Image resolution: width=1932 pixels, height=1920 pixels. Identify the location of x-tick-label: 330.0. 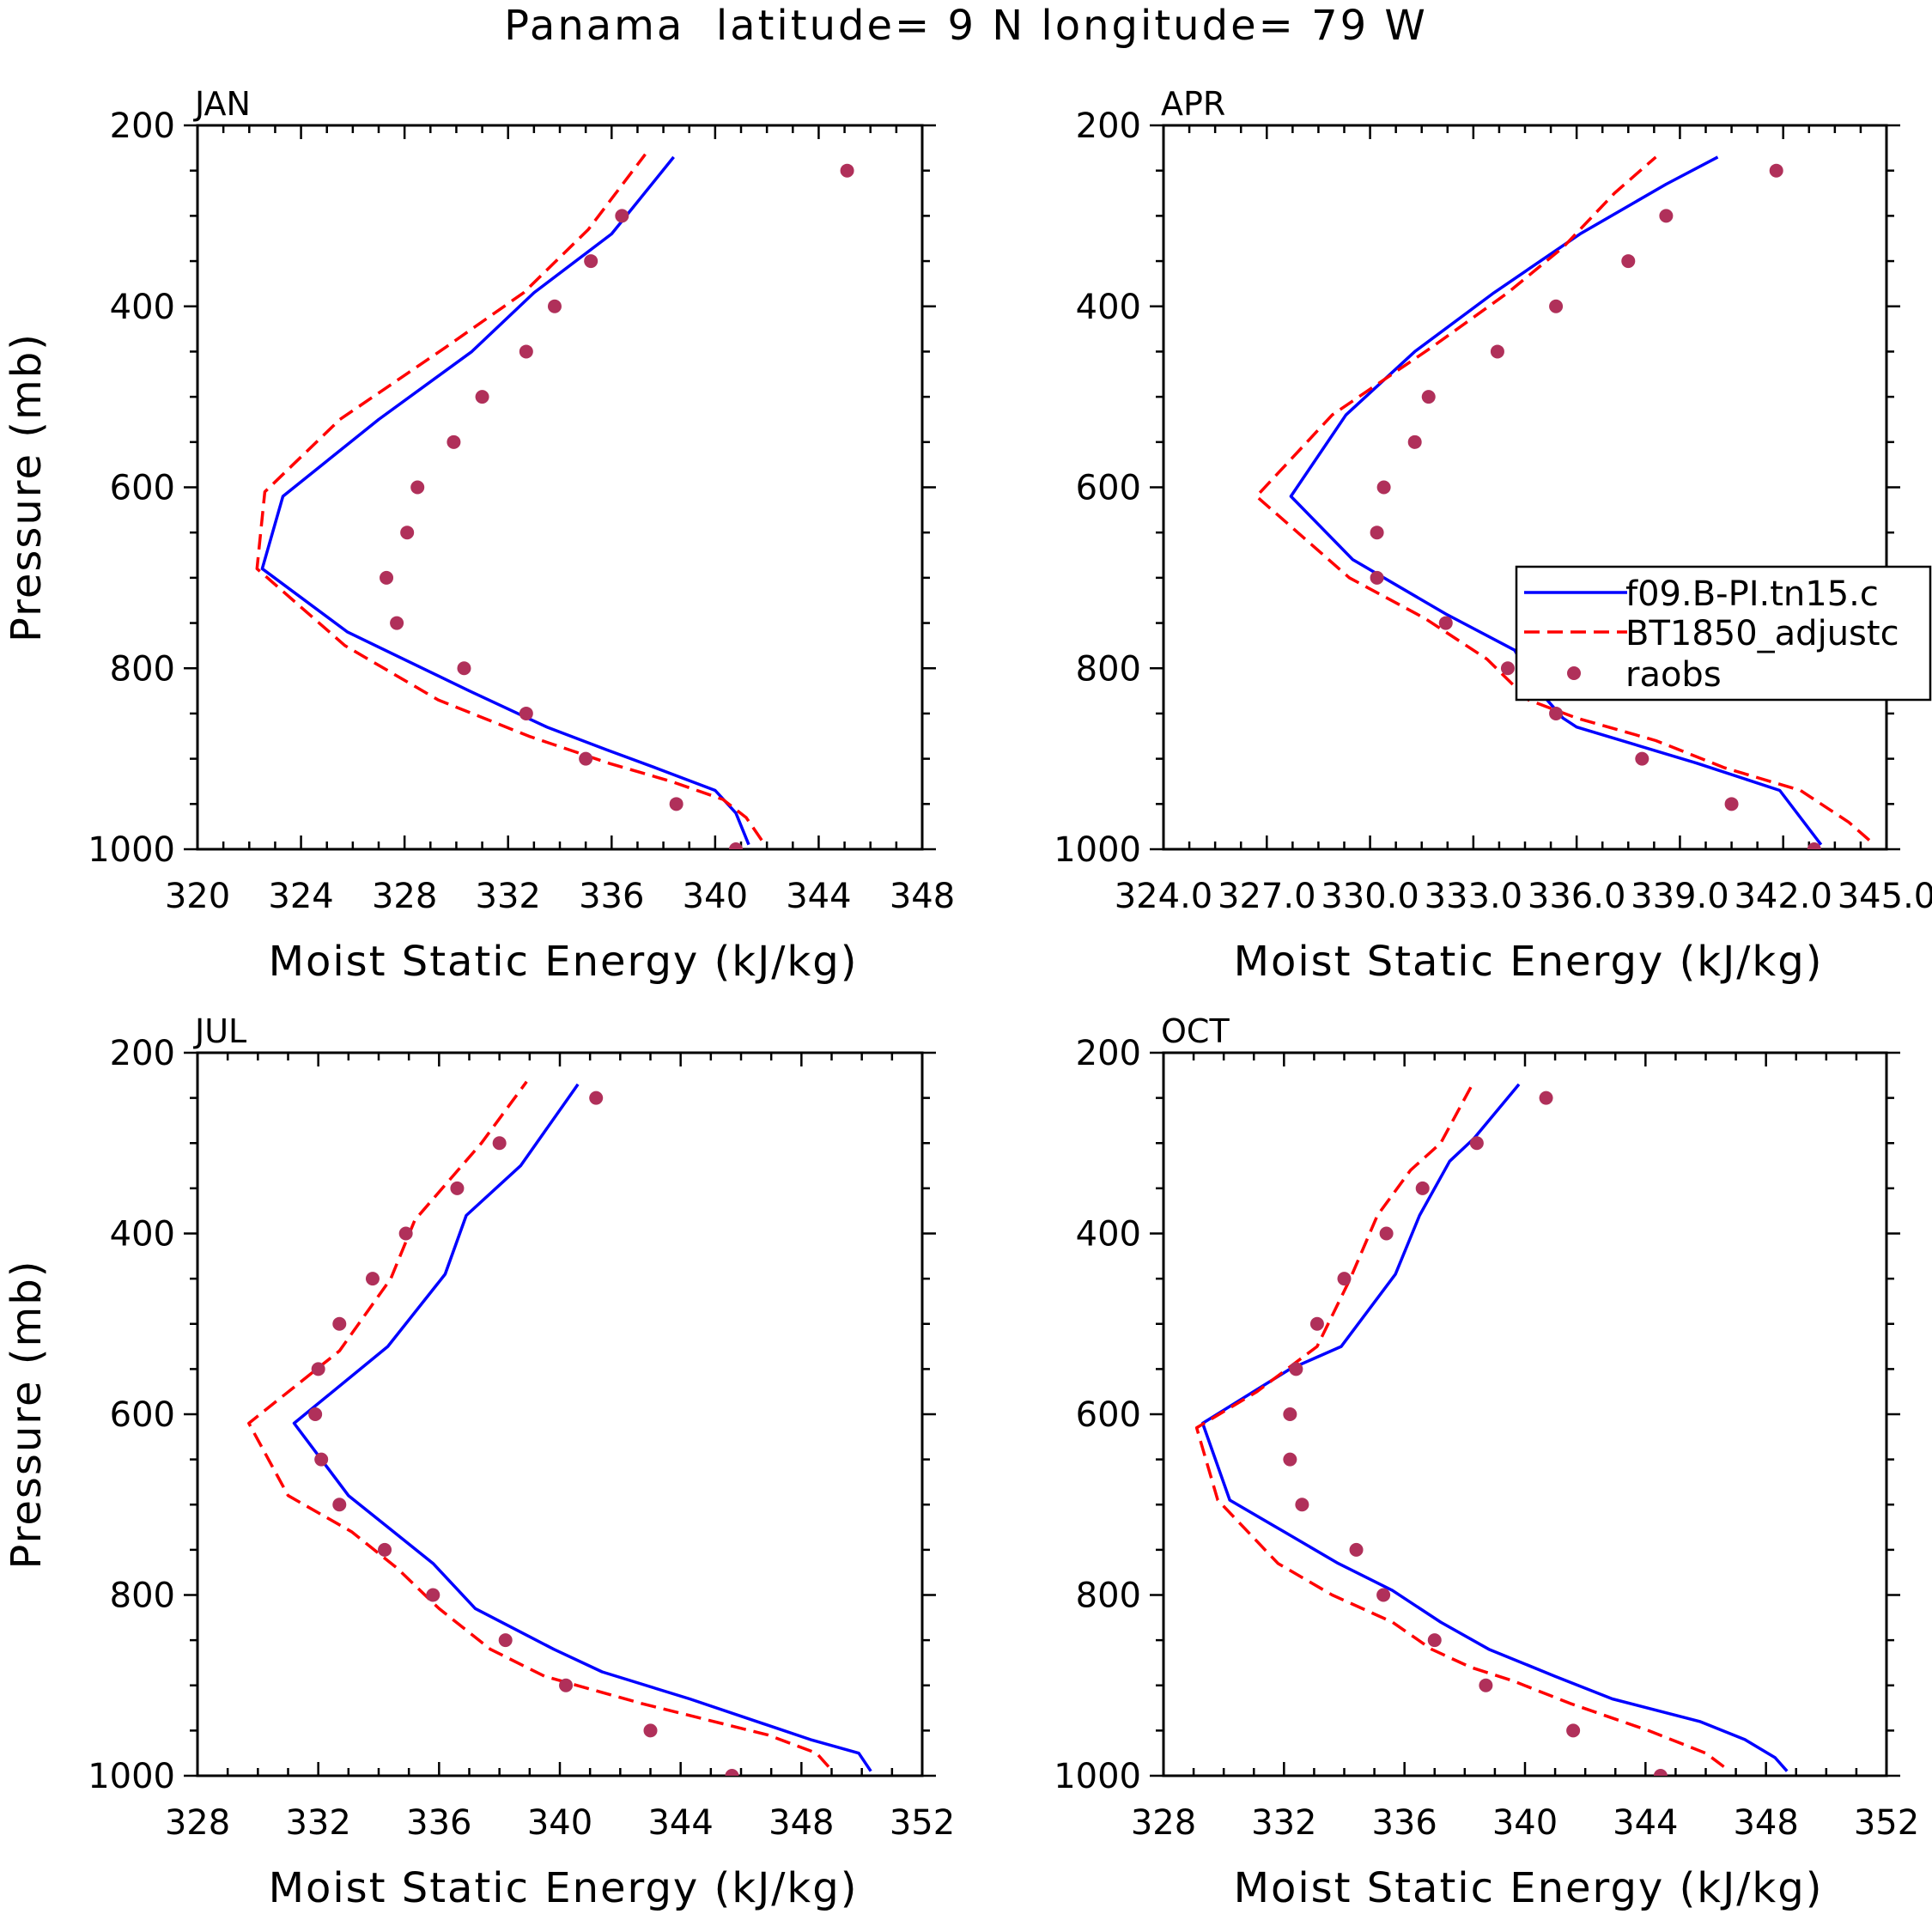
(1370, 896).